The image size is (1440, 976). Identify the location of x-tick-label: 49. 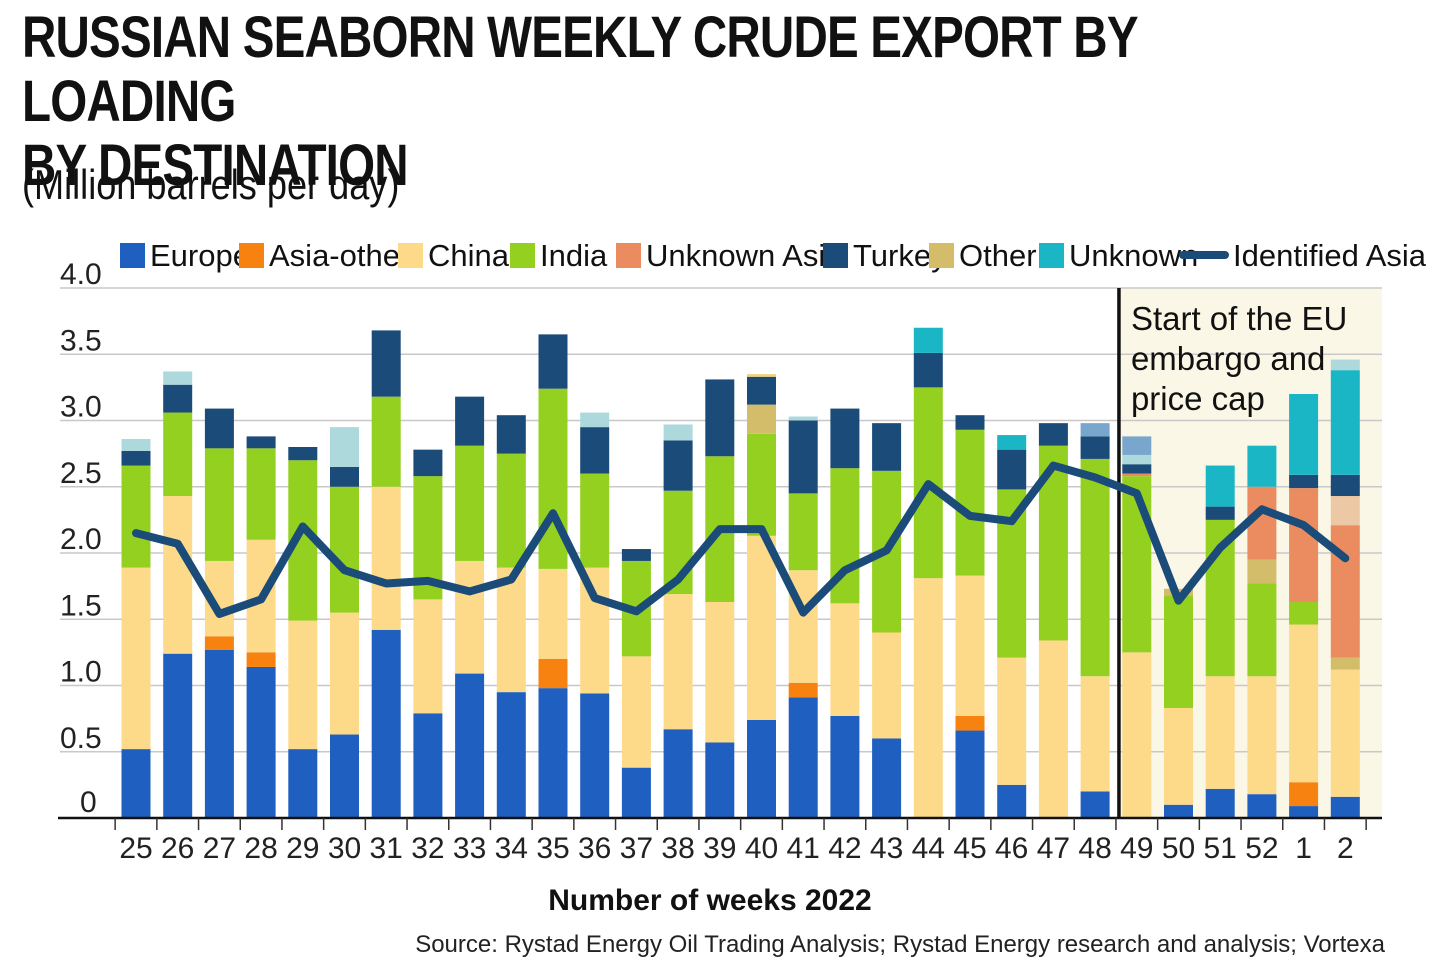
(1136, 848).